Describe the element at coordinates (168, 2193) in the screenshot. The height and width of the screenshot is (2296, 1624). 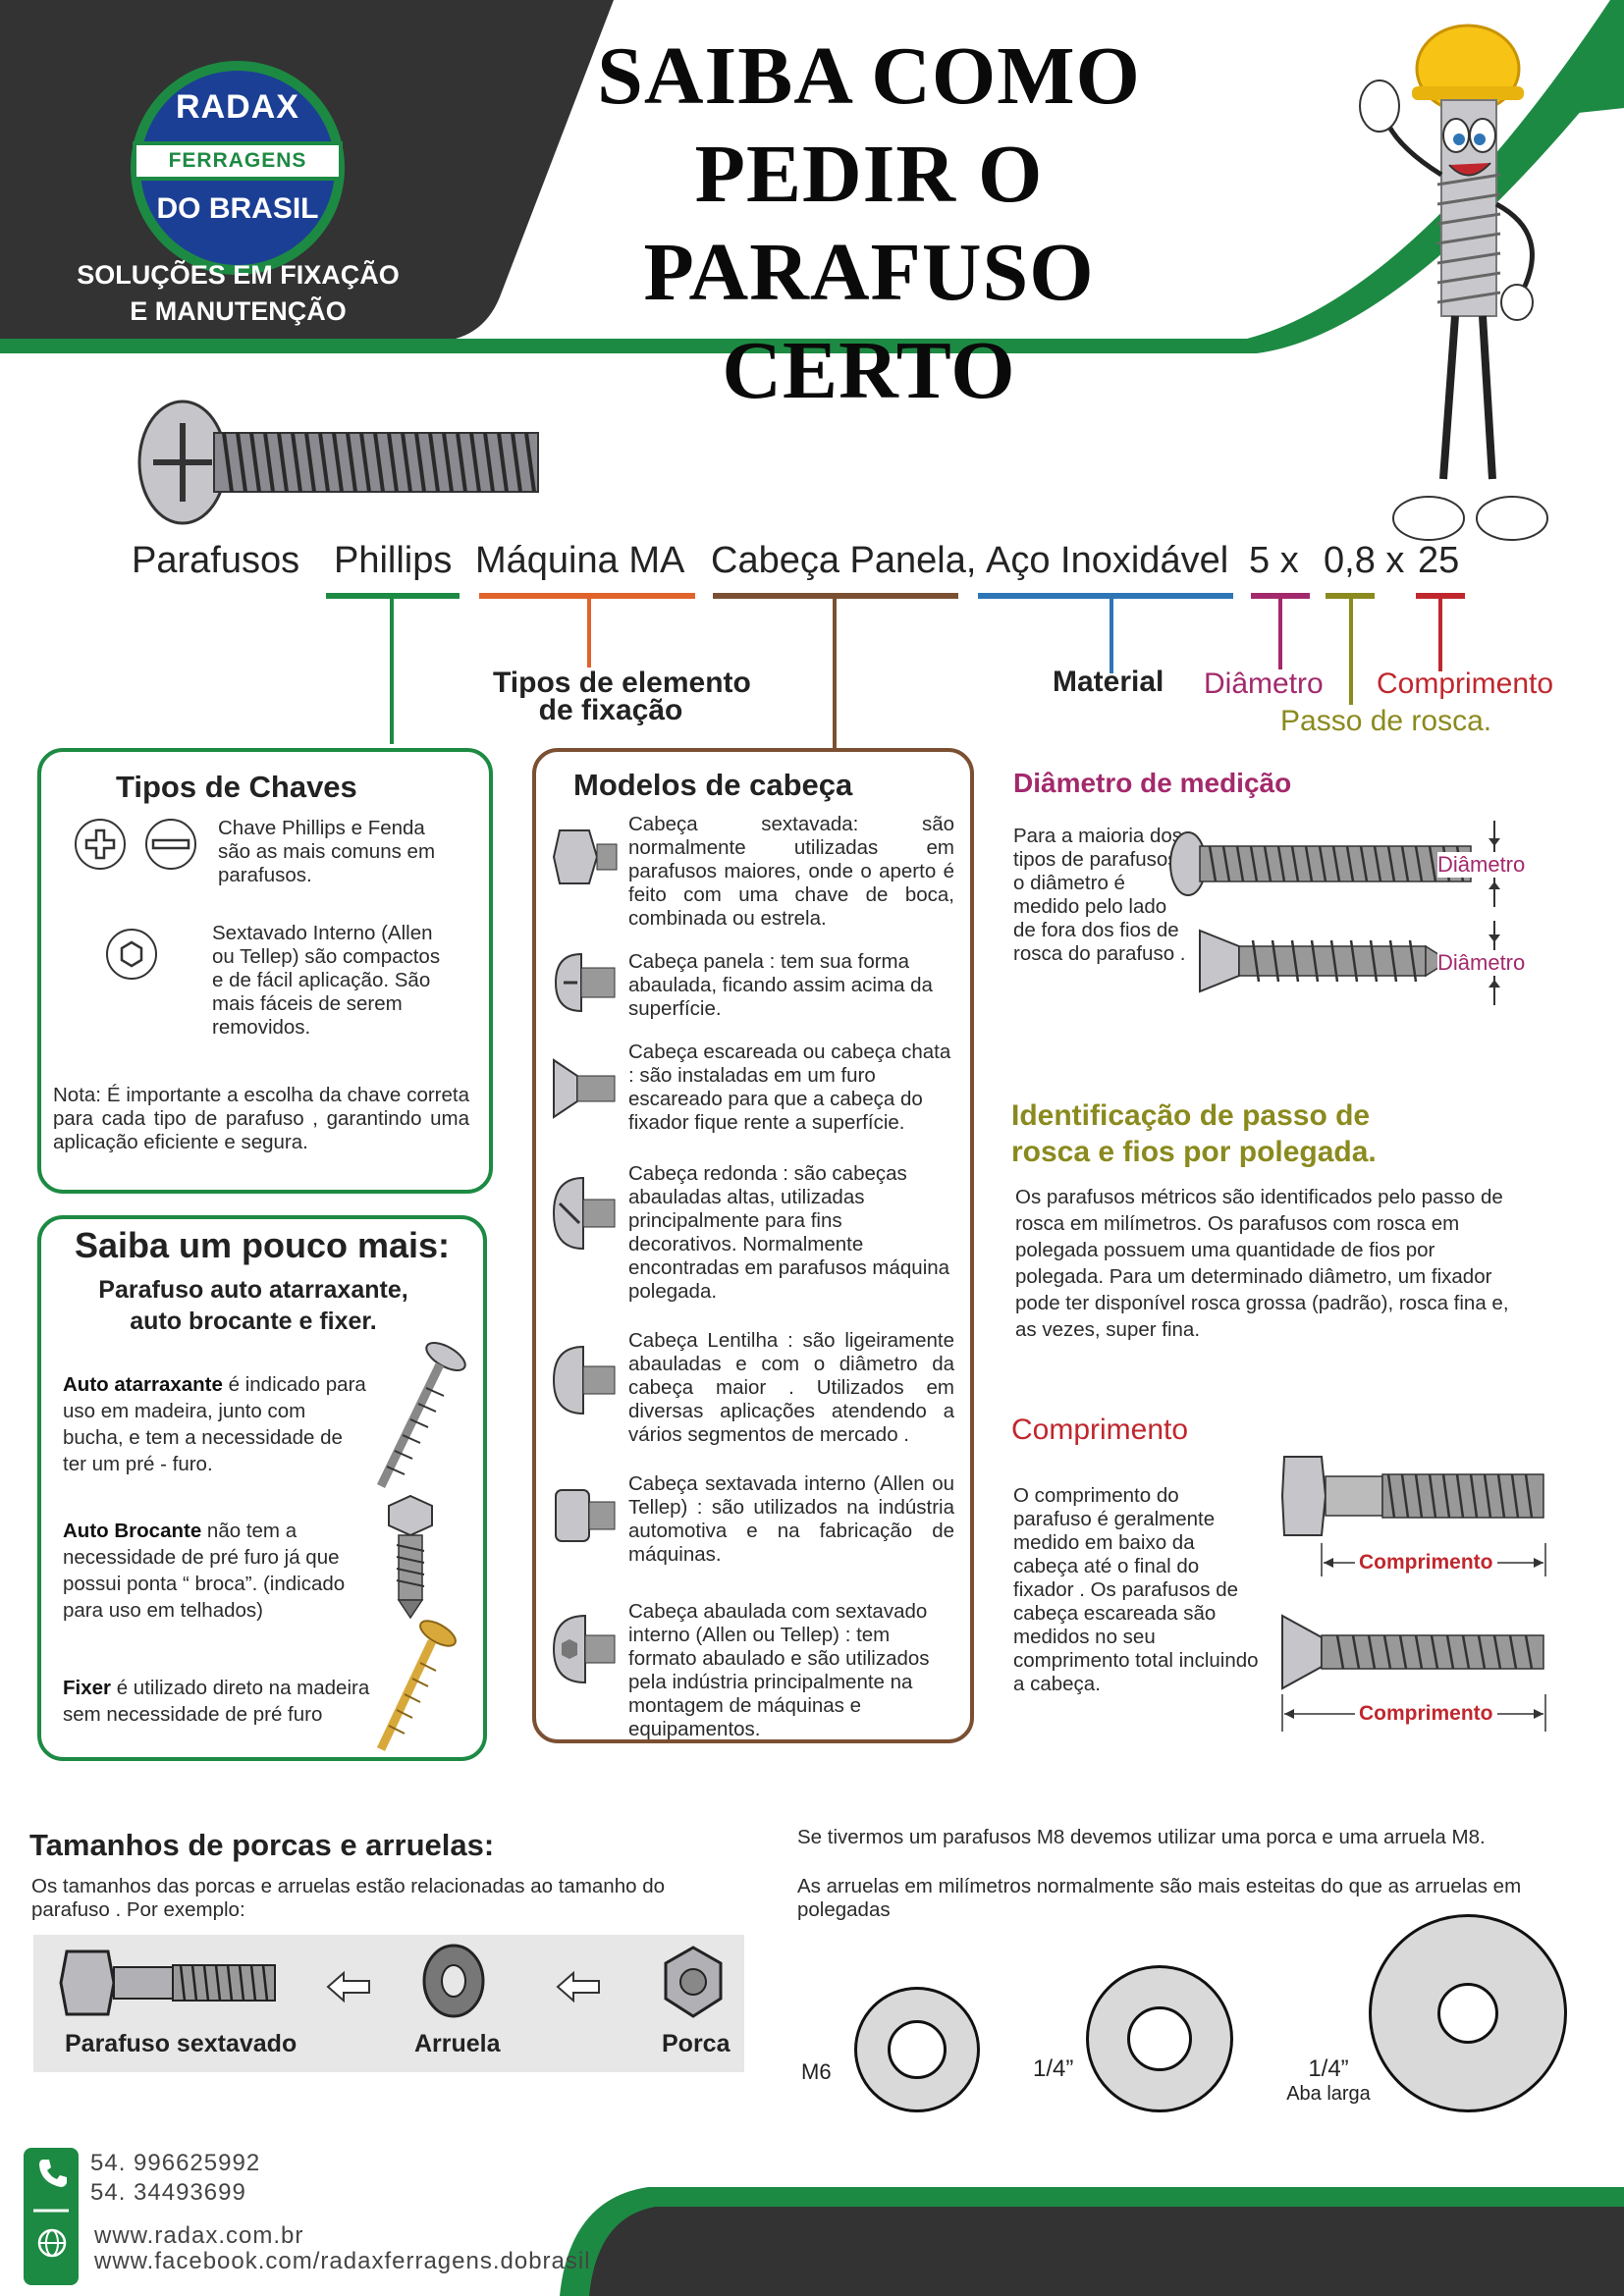
I see `phone-2: 54. 34493699` at that location.